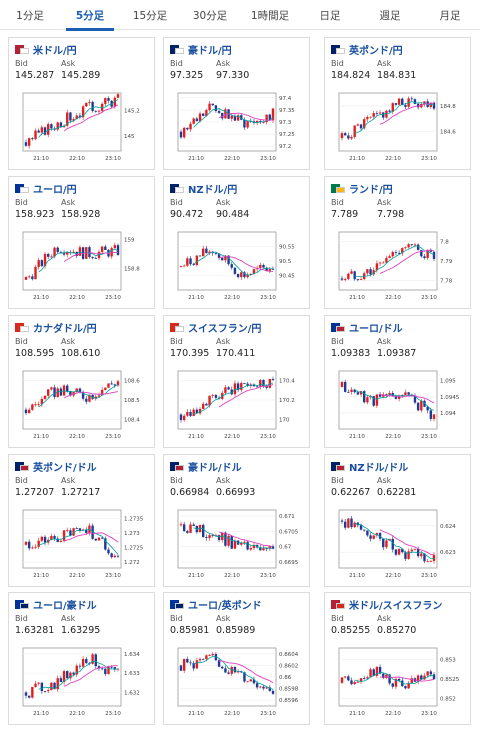 The image size is (480, 729). What do you see at coordinates (30, 15) in the screenshot?
I see `tab-0: 1分足` at bounding box center [30, 15].